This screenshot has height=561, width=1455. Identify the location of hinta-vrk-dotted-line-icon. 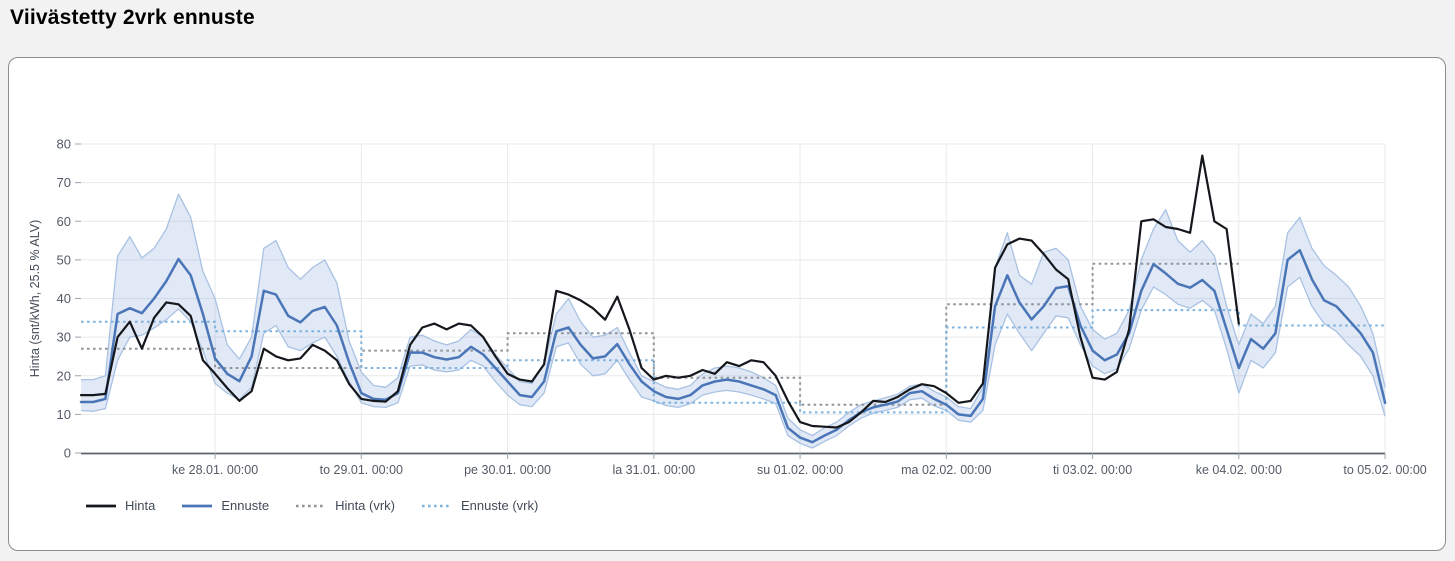
(311, 505).